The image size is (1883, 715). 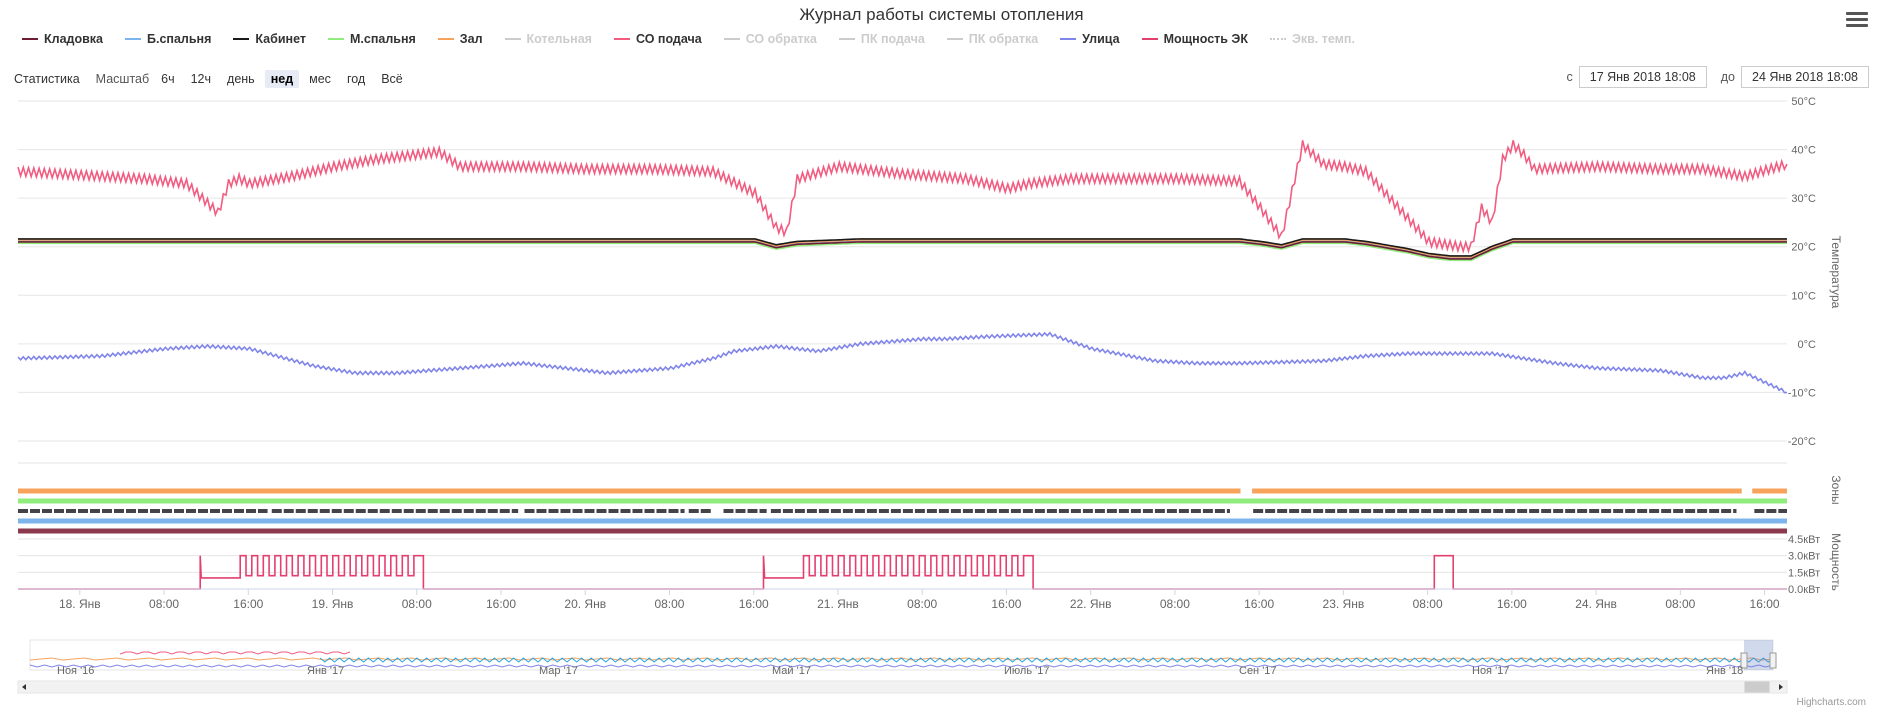 What do you see at coordinates (1803, 151) in the screenshot?
I see `y-tick-label: 40°C` at bounding box center [1803, 151].